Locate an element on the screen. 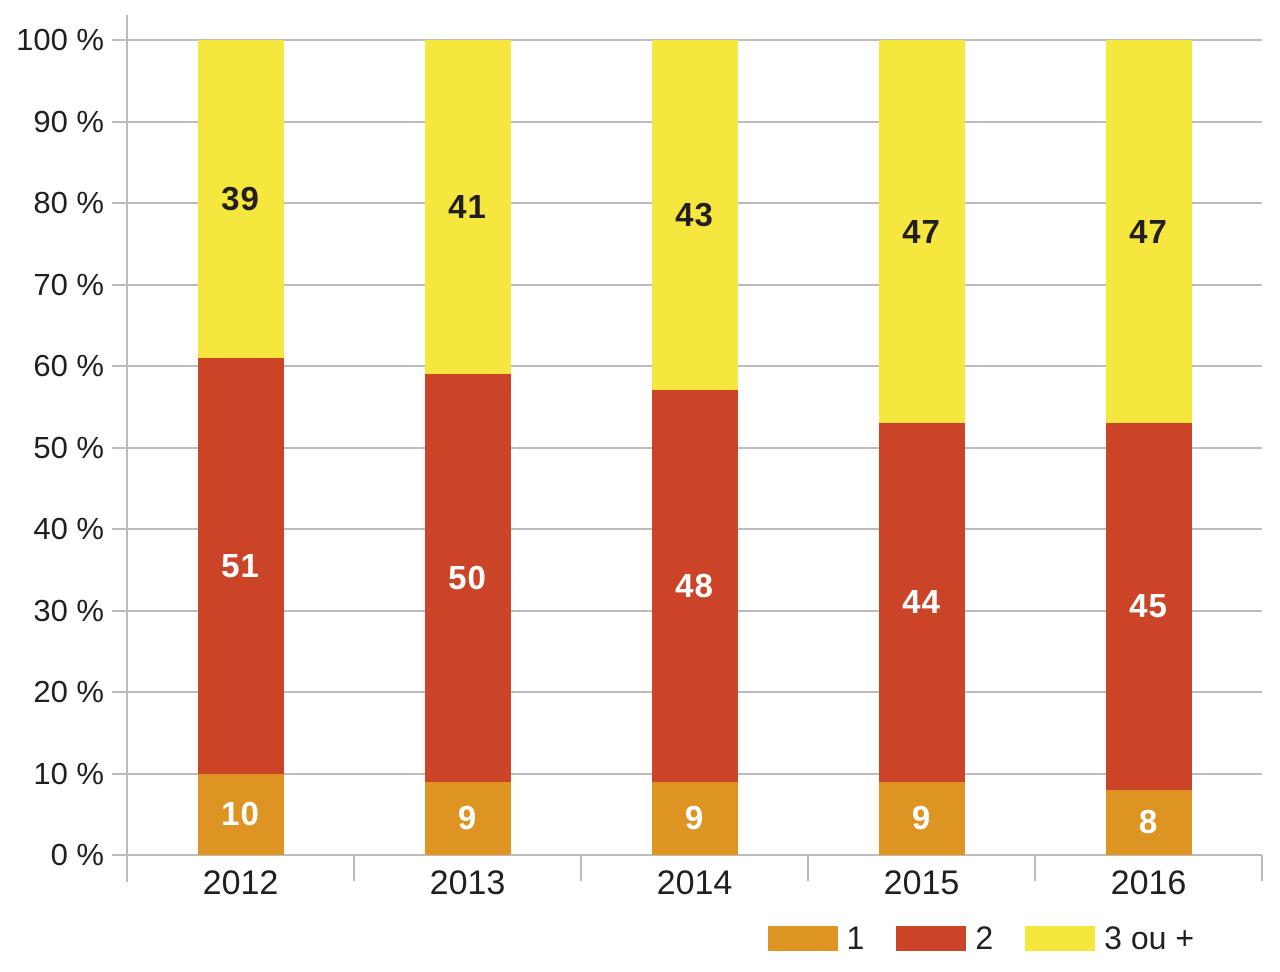  bar-2014: 9 48 43 is located at coordinates (694, 447).